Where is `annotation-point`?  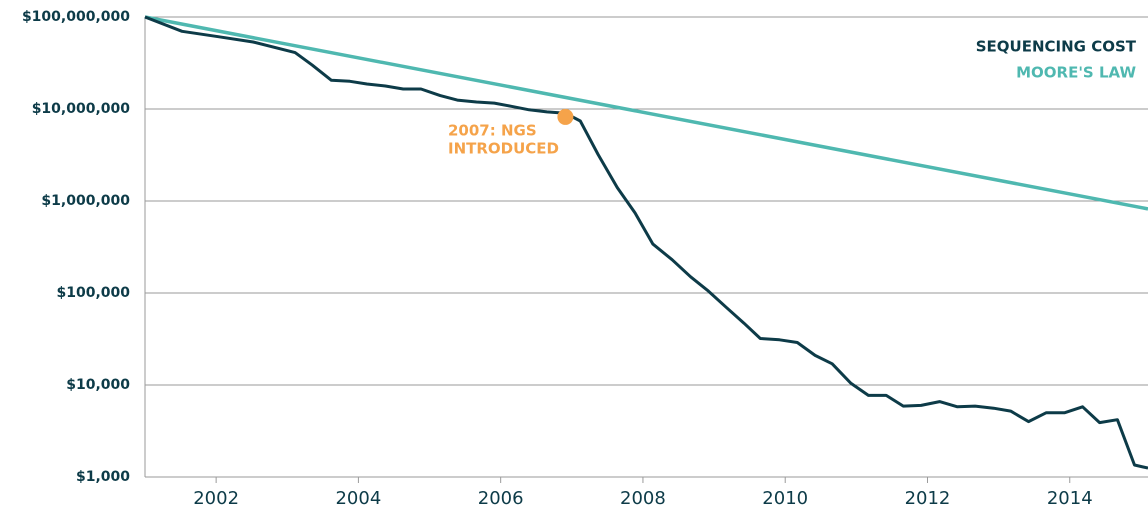 annotation-point is located at coordinates (565, 116).